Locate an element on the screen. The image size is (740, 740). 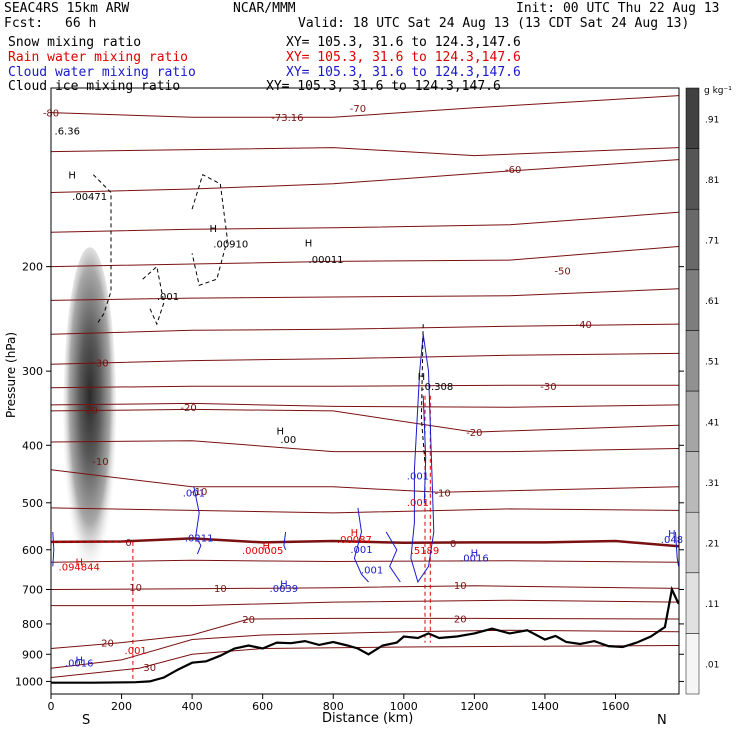
x-tick-label: 400 is located at coordinates (192, 706).